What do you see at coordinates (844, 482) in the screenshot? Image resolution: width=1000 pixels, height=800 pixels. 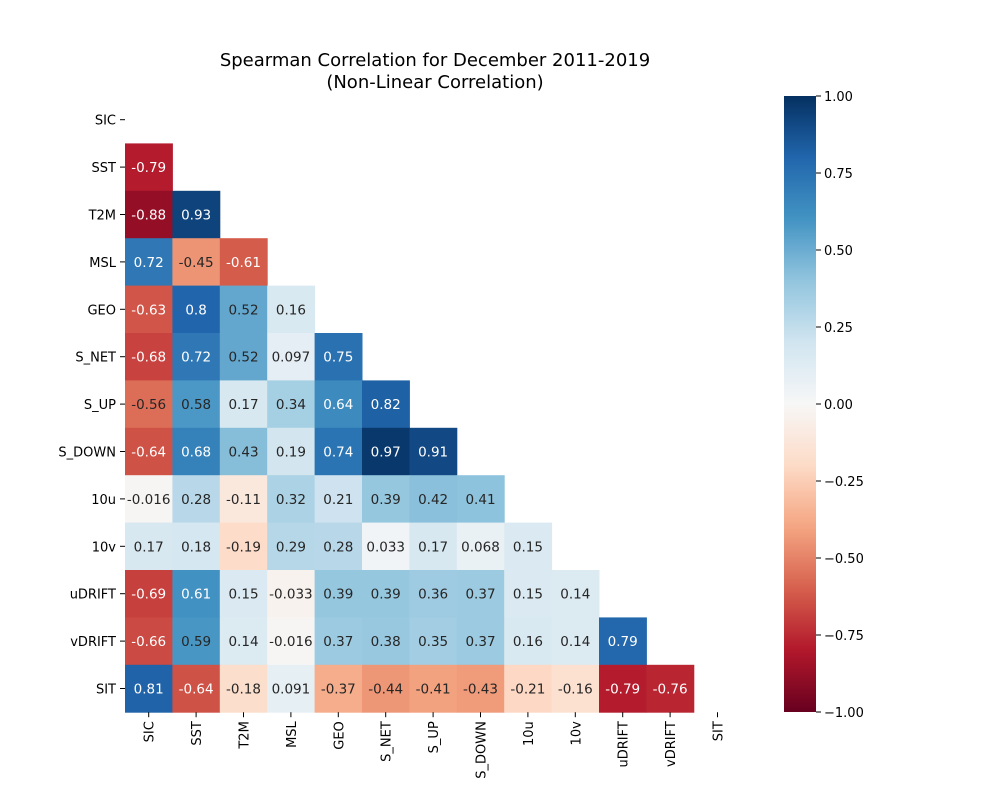 I see `colorbar-tick-label: −0.25` at bounding box center [844, 482].